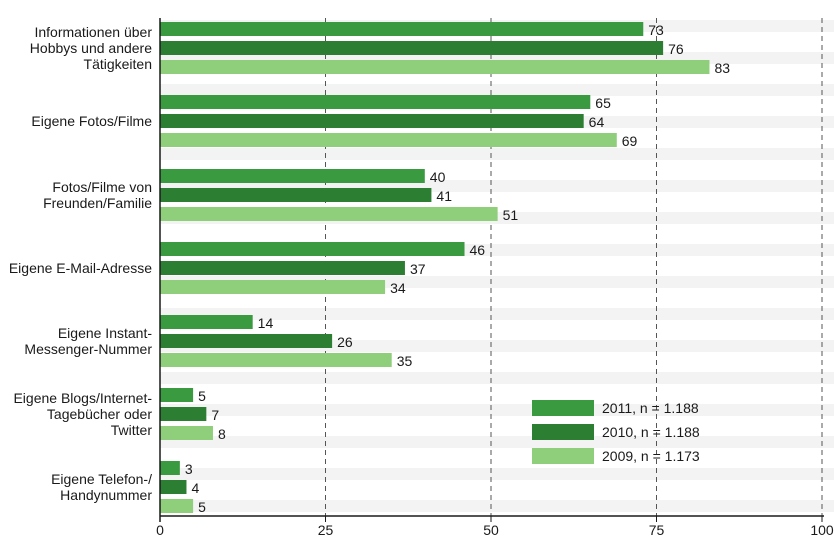 The width and height of the screenshot is (834, 539). I want to click on category-label: Fotos/Filme von Freunden/Familie, so click(97, 195).